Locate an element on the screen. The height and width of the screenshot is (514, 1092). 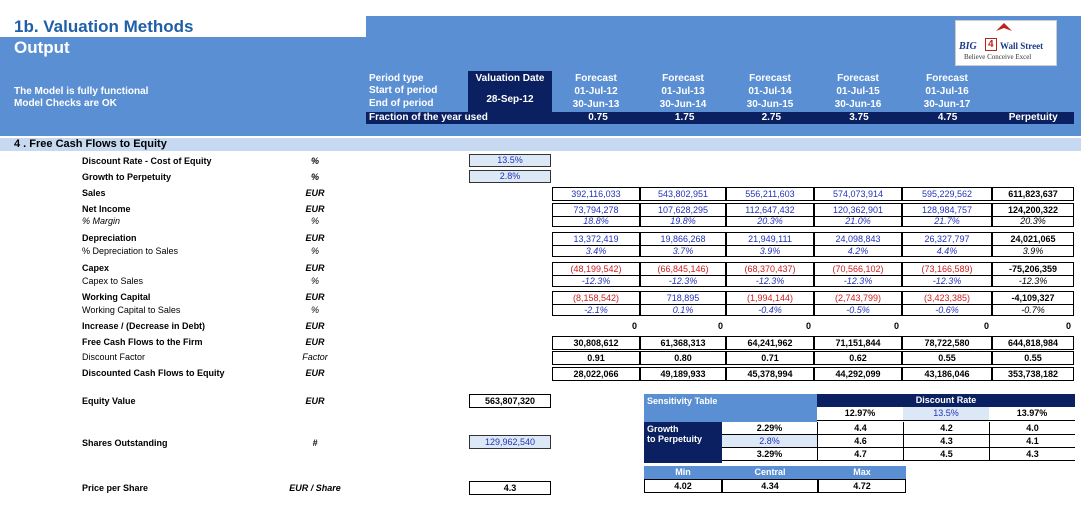
row-value: 28,022,066 is located at coordinates (596, 374).